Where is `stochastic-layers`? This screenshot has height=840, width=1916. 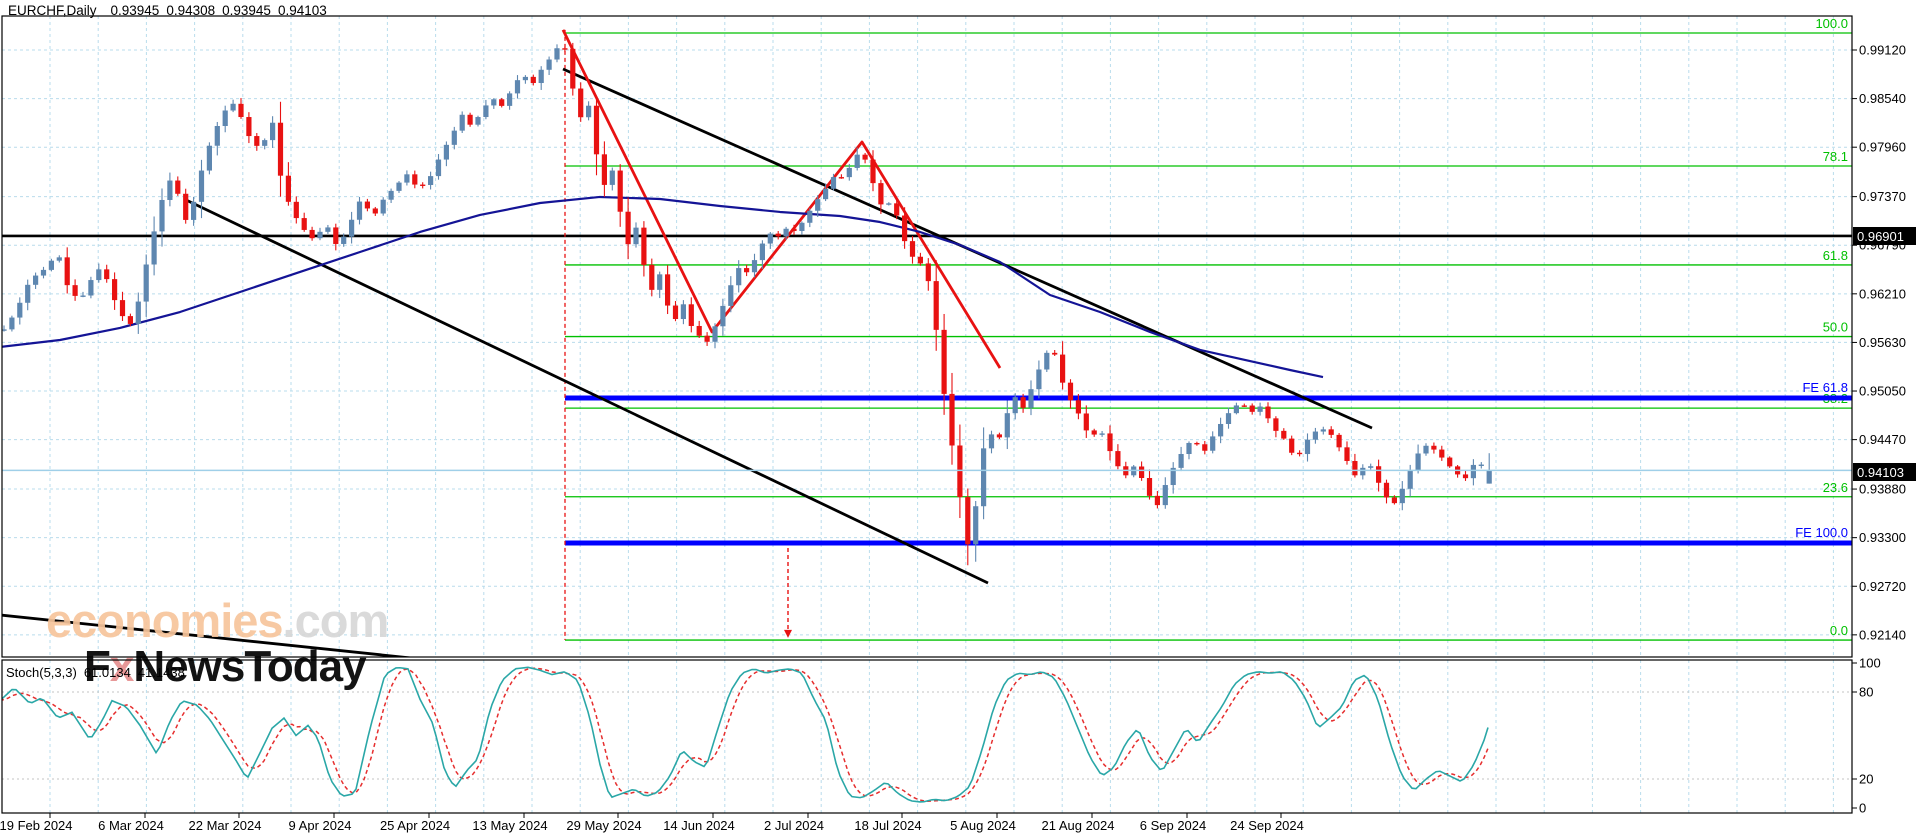
stochastic-layers is located at coordinates (745, 734).